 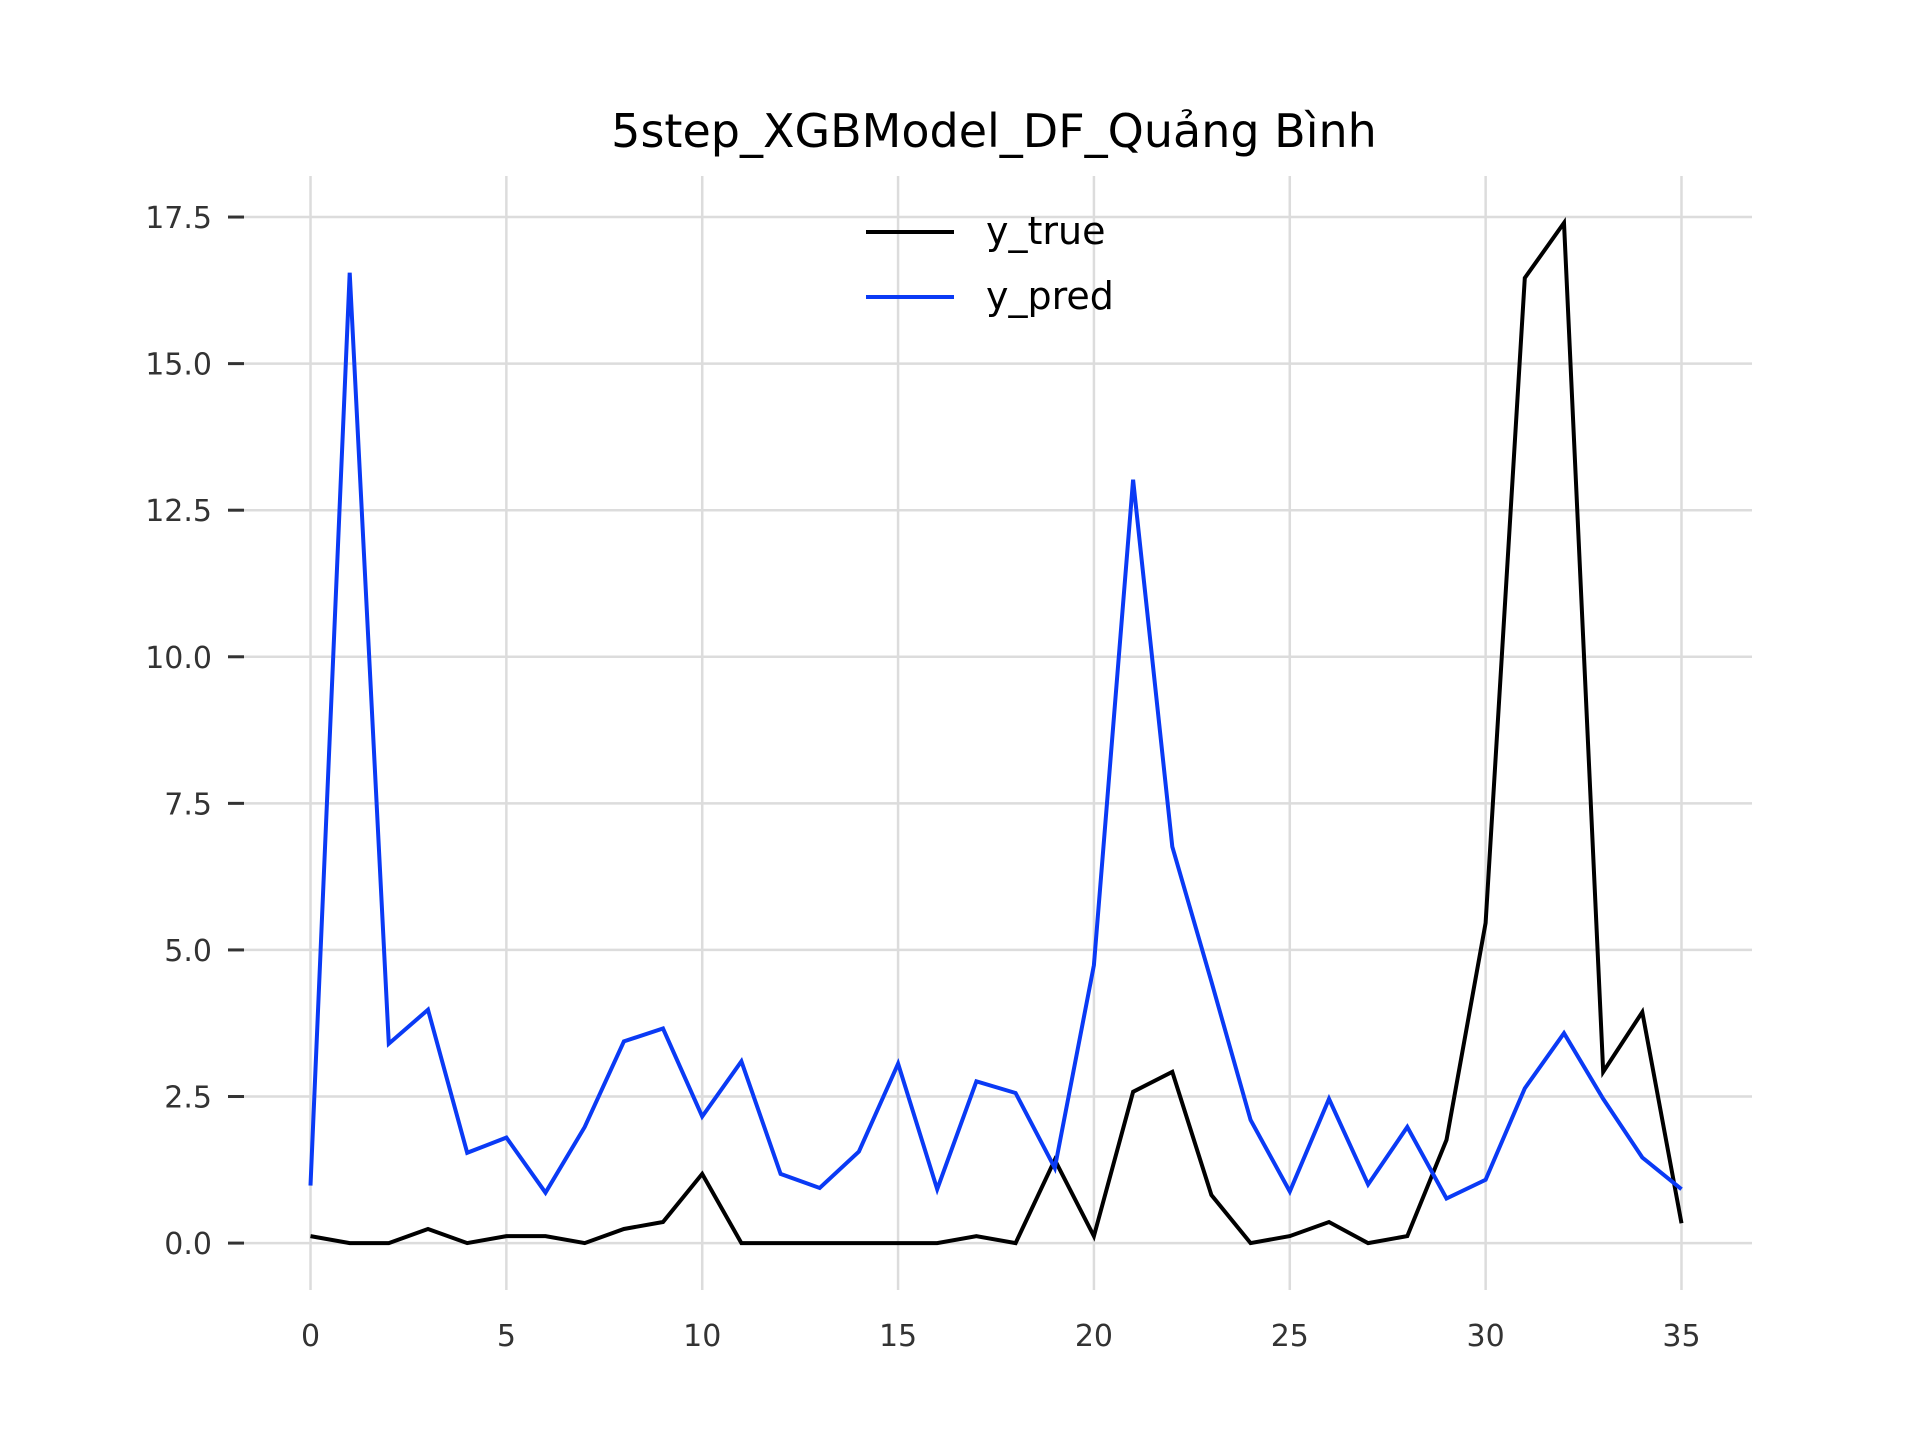 I want to click on y-tick-label: 2.5, so click(x=188, y=1098).